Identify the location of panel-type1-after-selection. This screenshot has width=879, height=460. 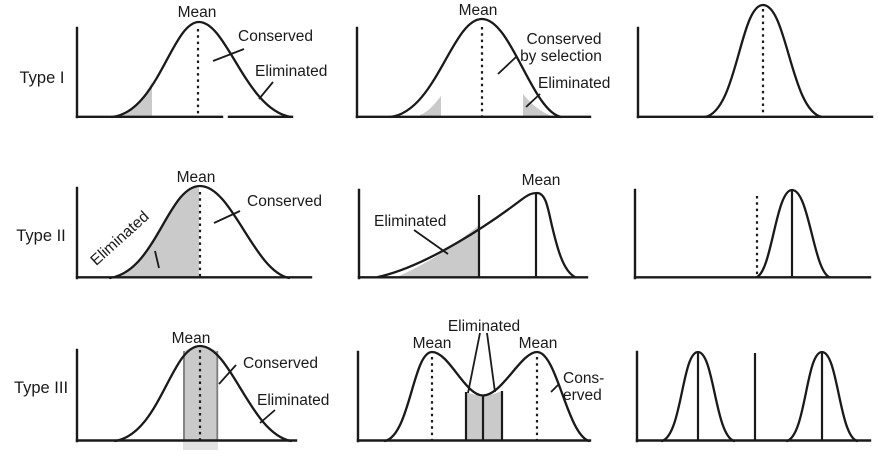
(755, 61).